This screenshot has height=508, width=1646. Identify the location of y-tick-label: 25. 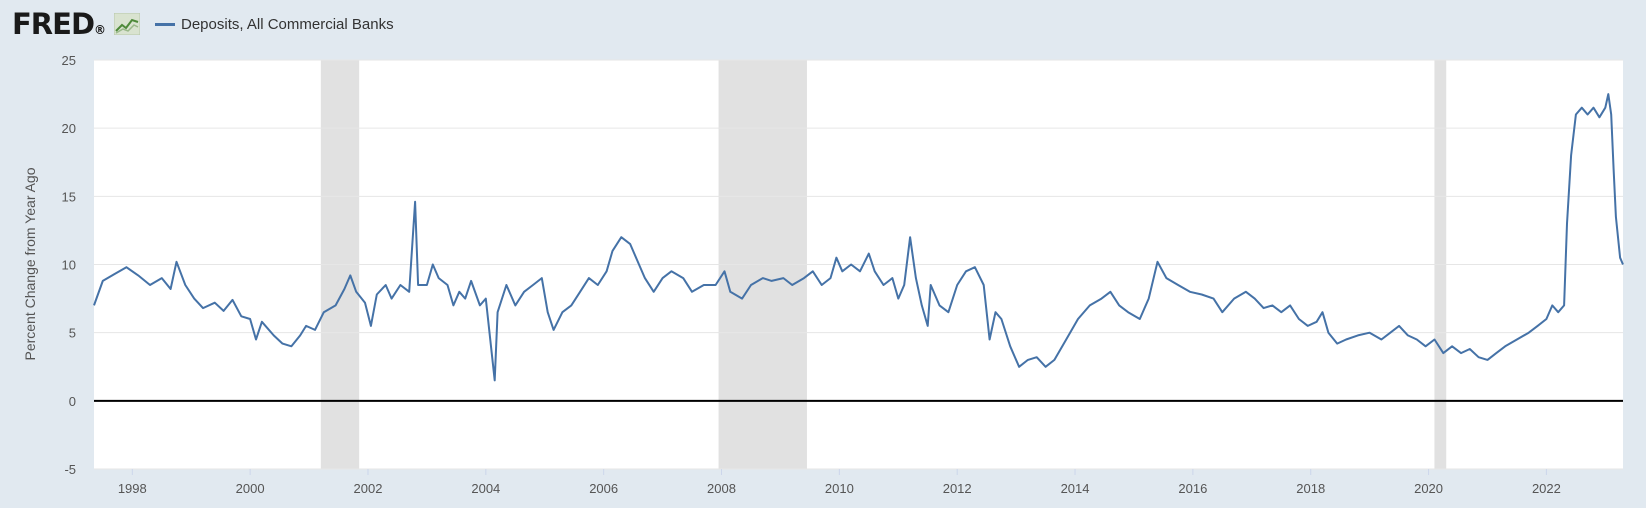
(69, 60).